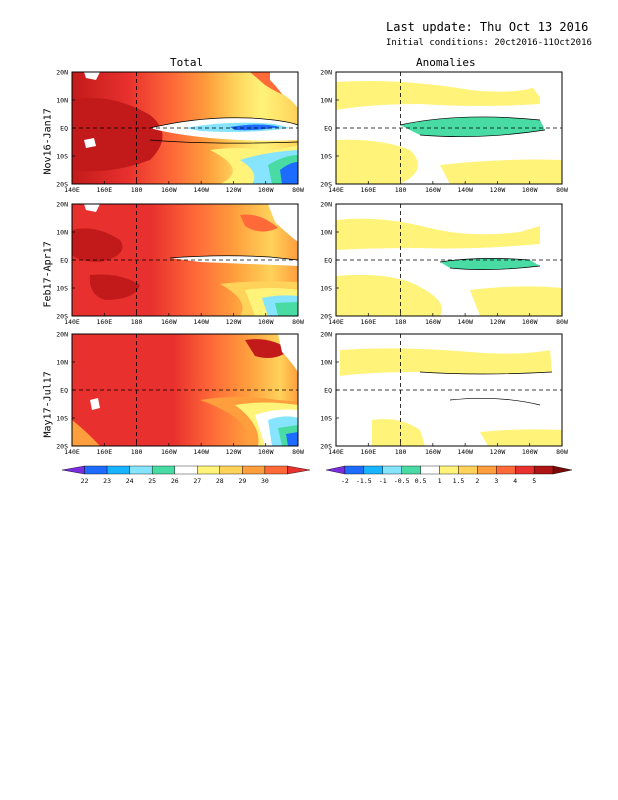  I want to click on anomaly-colorbar-label: 5, so click(534, 481).